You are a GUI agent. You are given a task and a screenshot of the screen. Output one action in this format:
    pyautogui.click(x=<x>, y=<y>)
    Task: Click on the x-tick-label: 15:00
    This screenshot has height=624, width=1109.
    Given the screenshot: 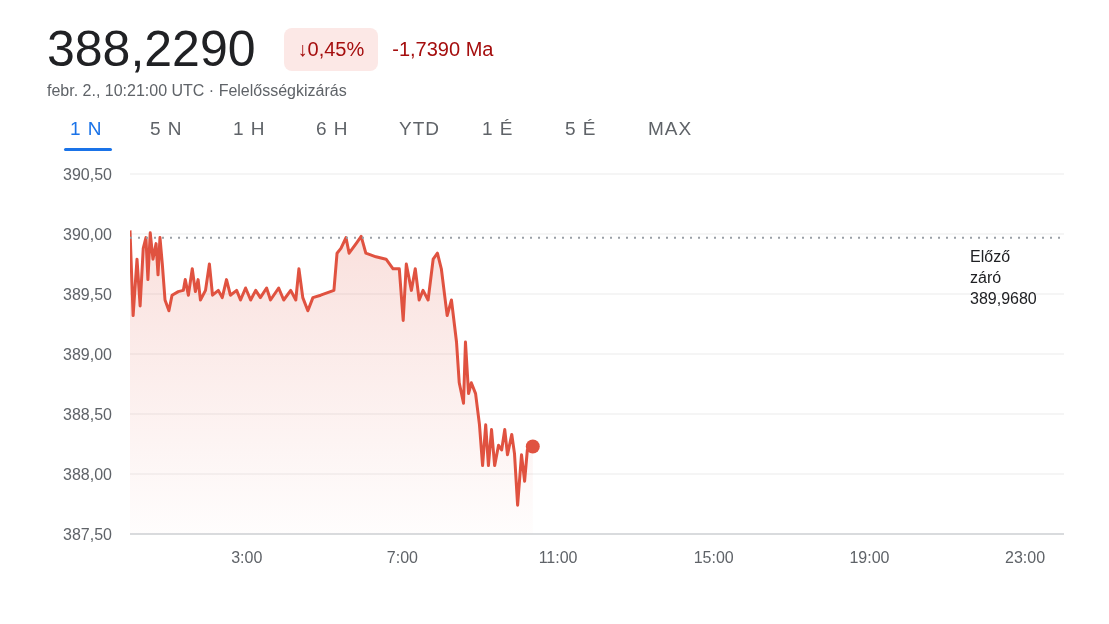 What is the action you would take?
    pyautogui.click(x=713, y=558)
    